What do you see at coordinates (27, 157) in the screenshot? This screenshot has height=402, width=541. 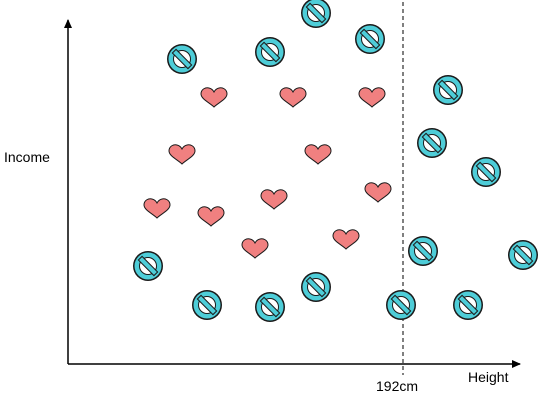 I see `y-axis-label: Income` at bounding box center [27, 157].